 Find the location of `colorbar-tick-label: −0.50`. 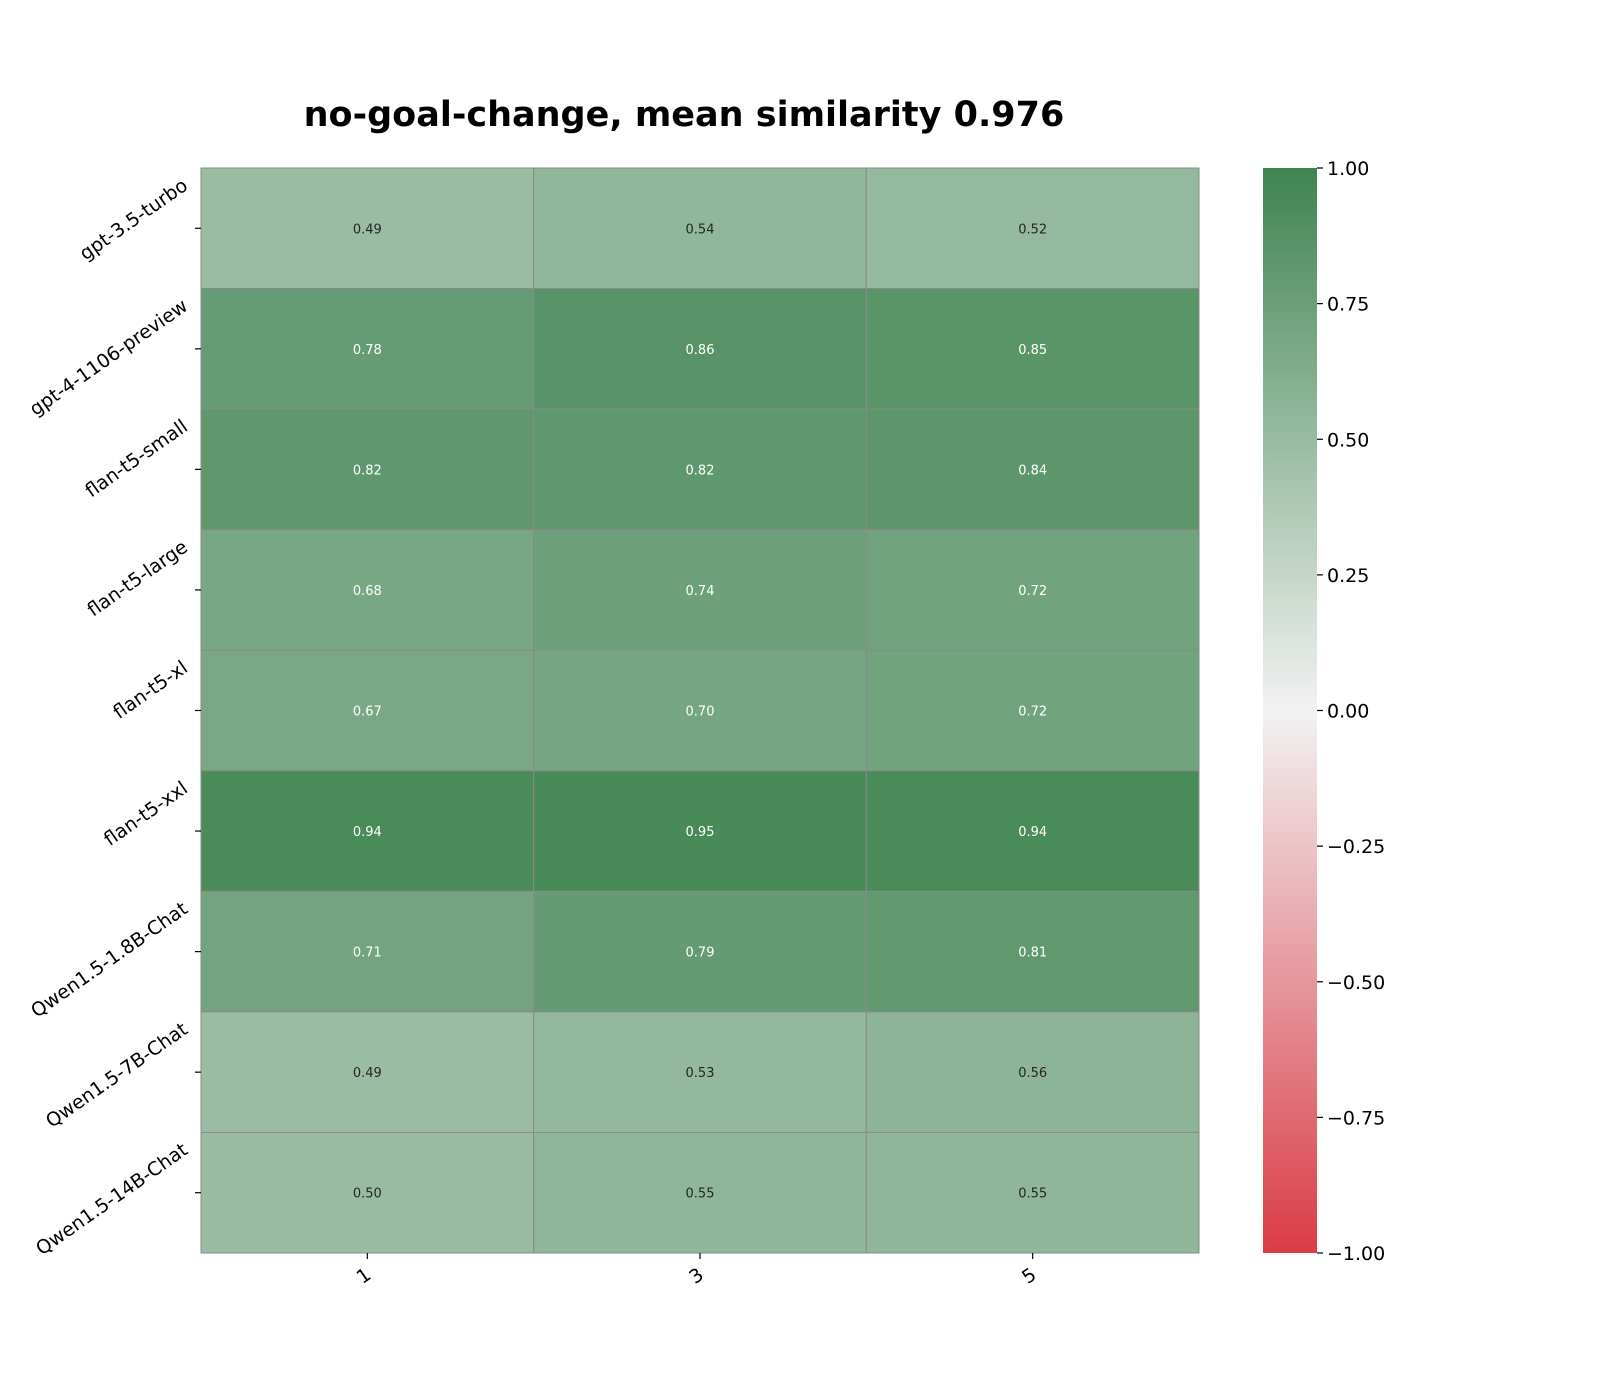

colorbar-tick-label: −0.50 is located at coordinates (1356, 983).